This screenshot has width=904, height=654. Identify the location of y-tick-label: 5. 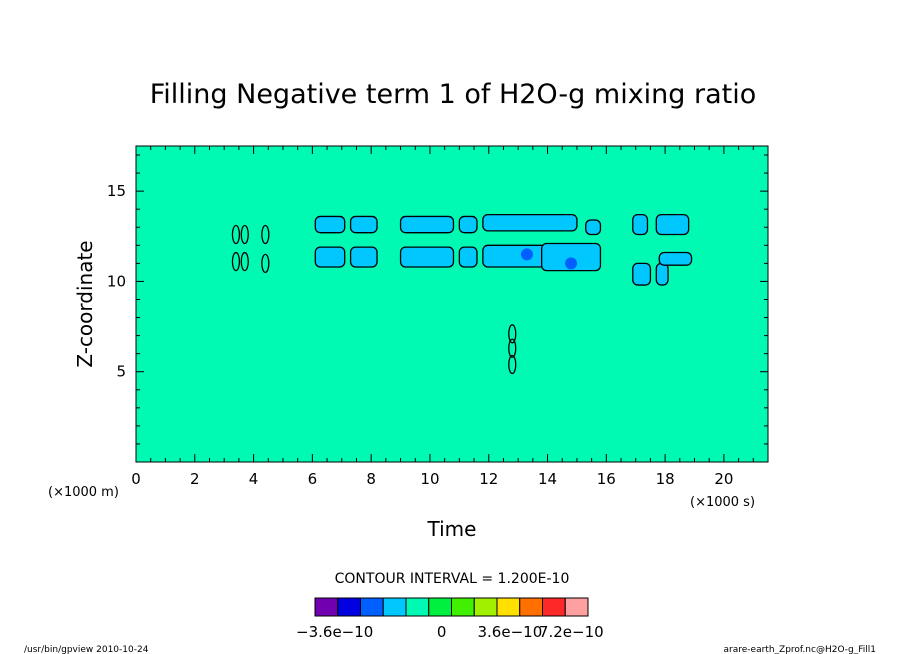
(121, 372).